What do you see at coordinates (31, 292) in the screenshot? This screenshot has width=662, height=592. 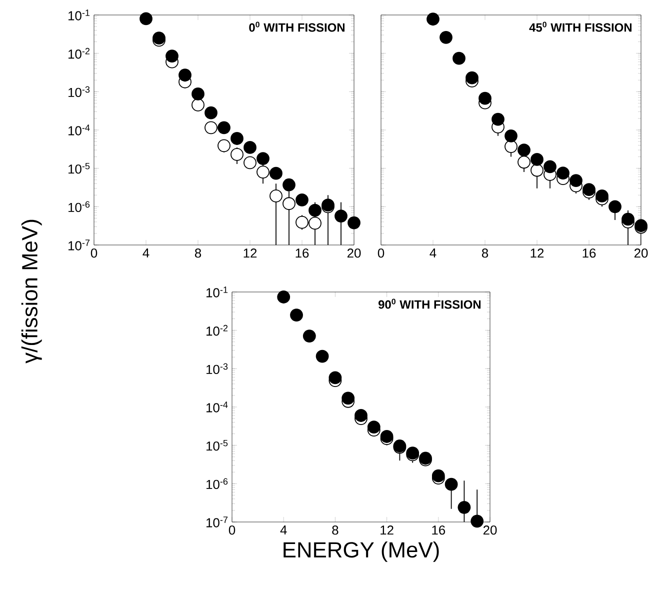 I see `y-axis-title: γ/(fission MeV)` at bounding box center [31, 292].